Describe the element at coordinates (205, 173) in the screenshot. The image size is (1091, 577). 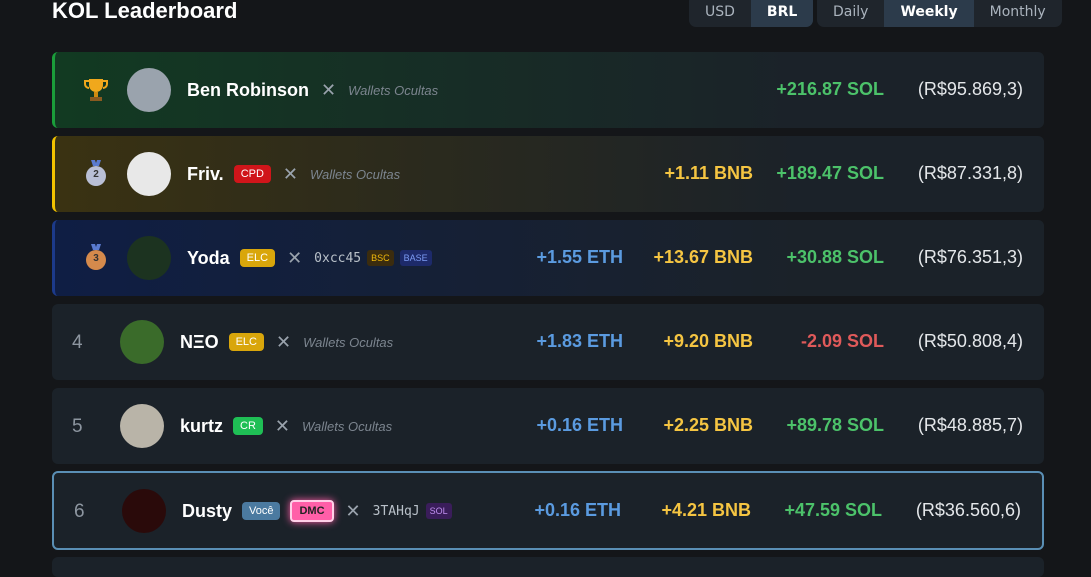
I see `kol-name: Friv.` at that location.